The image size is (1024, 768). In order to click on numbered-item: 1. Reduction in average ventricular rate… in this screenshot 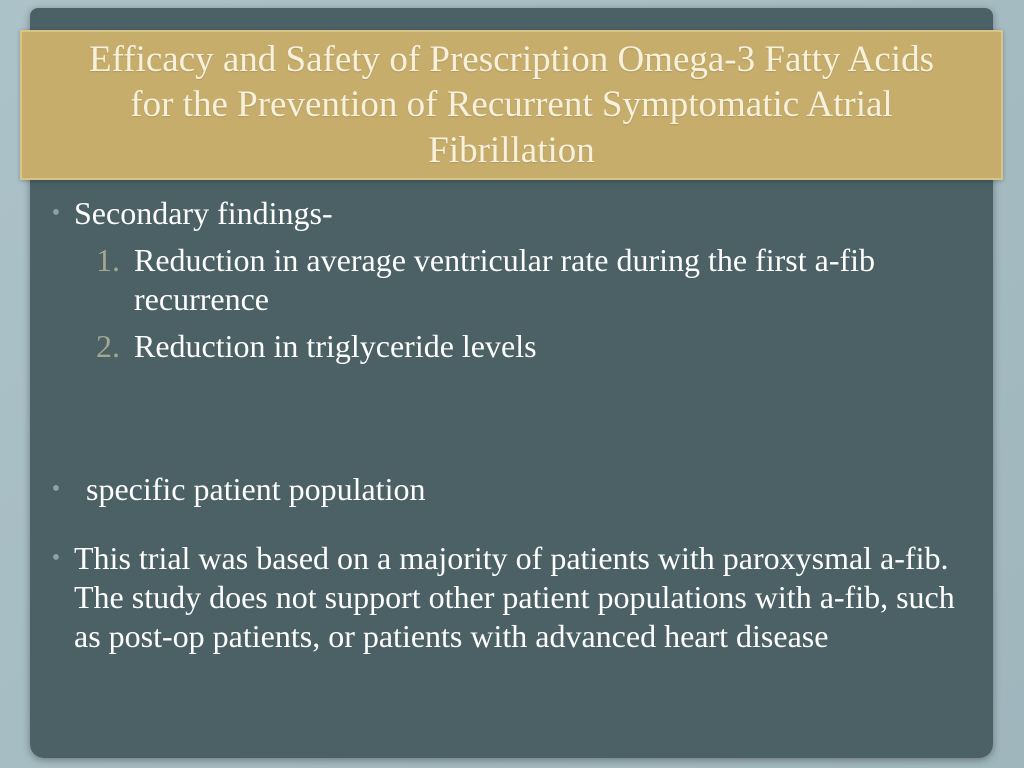, I will do `click(522, 280)`.